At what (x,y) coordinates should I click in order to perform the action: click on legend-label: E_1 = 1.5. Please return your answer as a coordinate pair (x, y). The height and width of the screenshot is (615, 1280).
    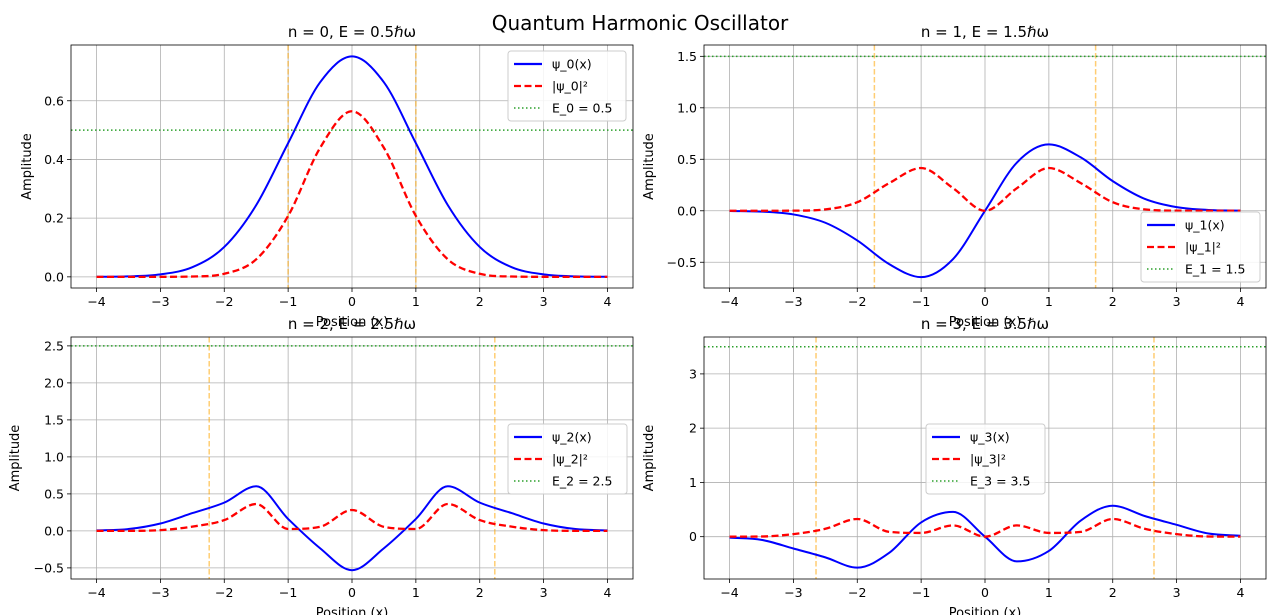
    Looking at the image, I should click on (1215, 269).